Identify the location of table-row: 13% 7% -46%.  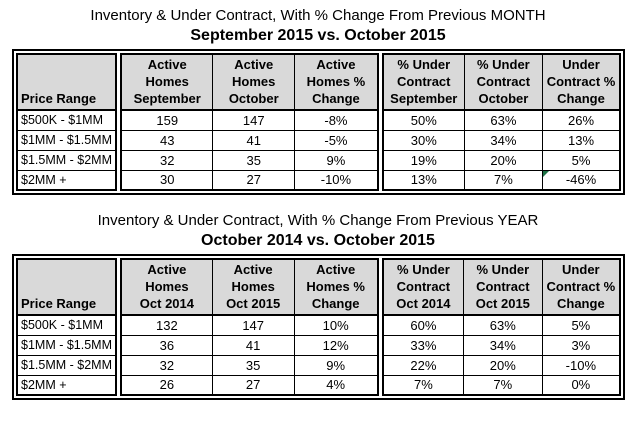
(501, 180).